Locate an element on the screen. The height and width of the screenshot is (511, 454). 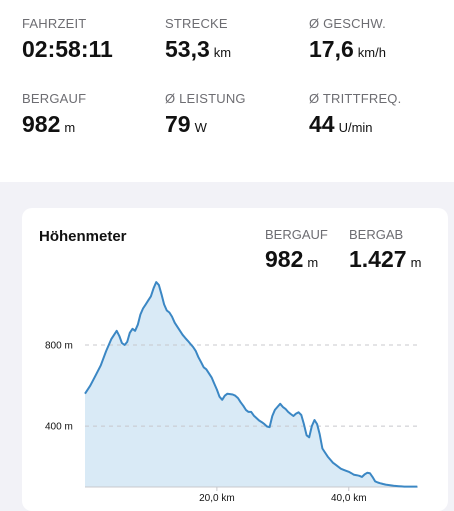
card-title: Höhenmeter is located at coordinates (83, 236).